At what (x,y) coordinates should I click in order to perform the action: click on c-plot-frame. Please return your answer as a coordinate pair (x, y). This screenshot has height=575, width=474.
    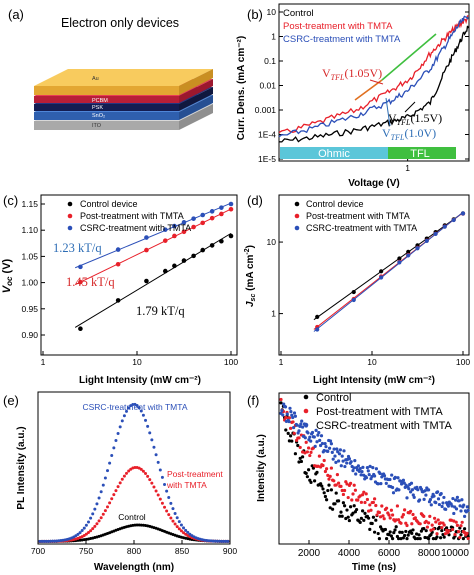
    Looking at the image, I should click on (139, 275).